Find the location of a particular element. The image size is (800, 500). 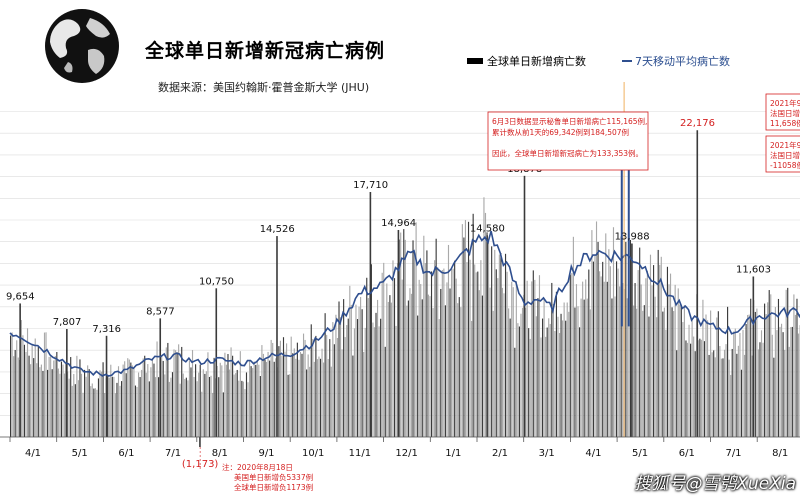

sept-annotation-1-text: 法国日增 is located at coordinates (785, 113).